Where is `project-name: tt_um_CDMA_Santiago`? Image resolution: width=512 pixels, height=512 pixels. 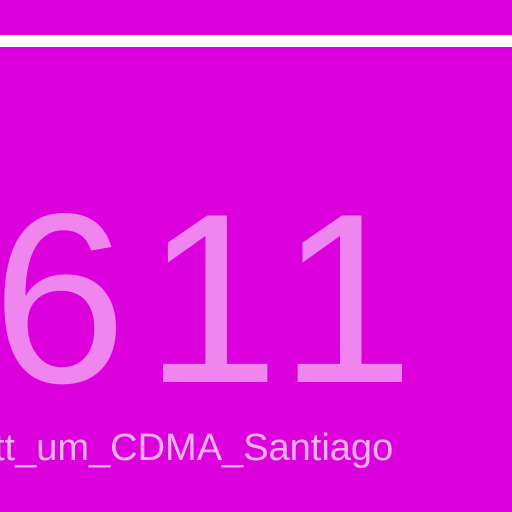 project-name: tt_um_CDMA_Santiago is located at coordinates (197, 448).